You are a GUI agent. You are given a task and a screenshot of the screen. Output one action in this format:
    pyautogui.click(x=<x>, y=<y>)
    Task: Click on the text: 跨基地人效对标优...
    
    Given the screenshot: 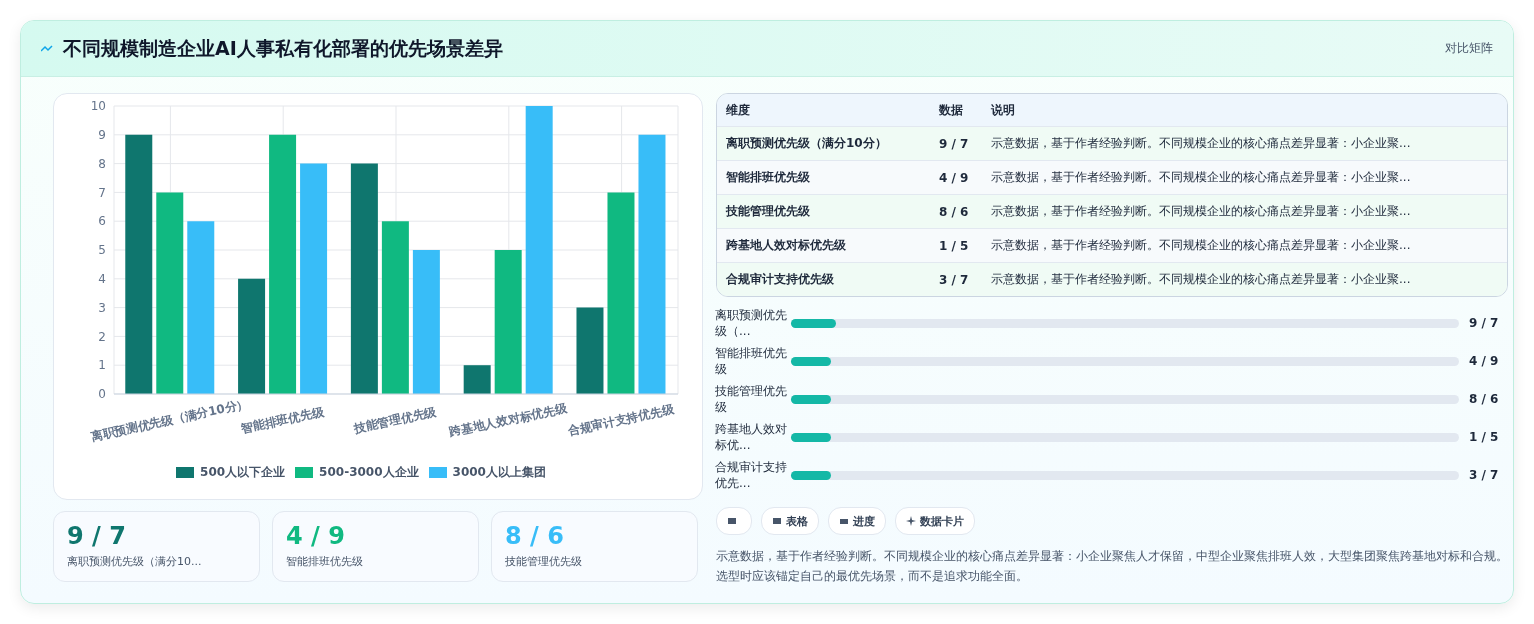 What is the action you would take?
    pyautogui.click(x=751, y=437)
    